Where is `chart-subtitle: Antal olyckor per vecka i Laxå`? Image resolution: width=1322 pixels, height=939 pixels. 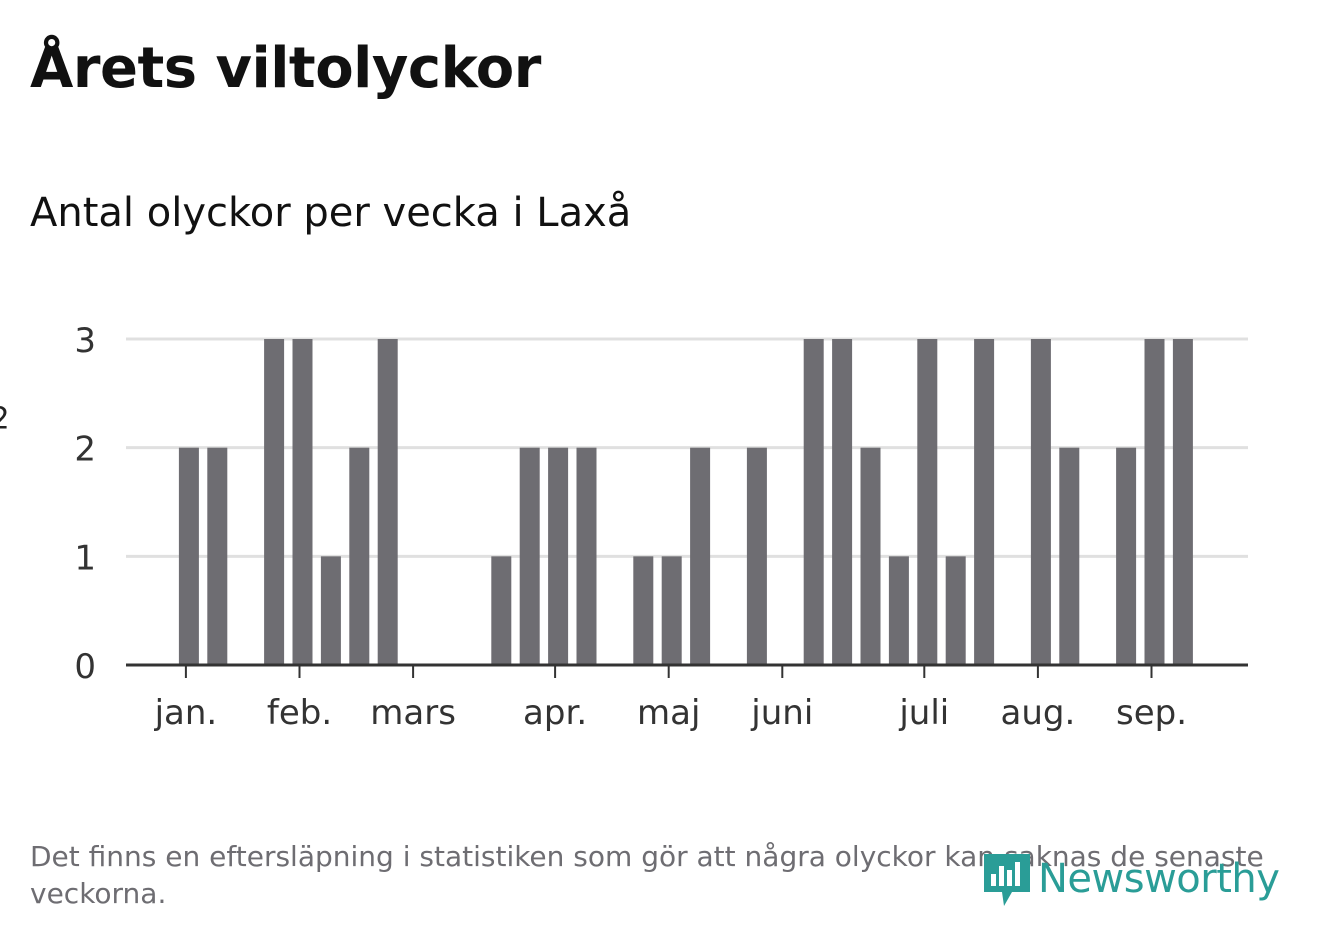 chart-subtitle: Antal olyckor per vecka i Laxå is located at coordinates (331, 213).